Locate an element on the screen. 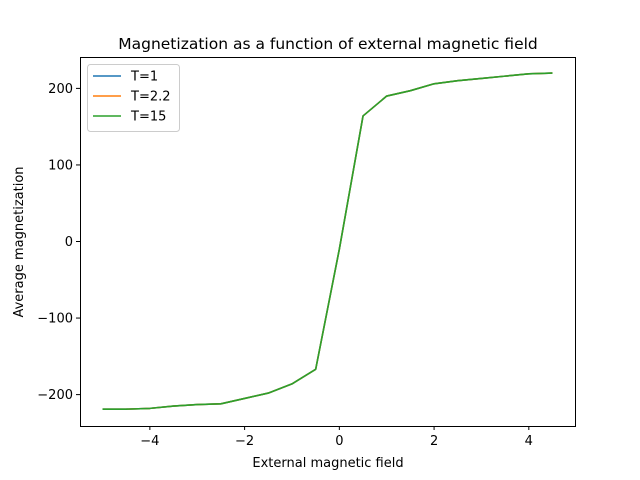 This screenshot has height=480, width=640. x-axis: −4 −2 0 2 4 is located at coordinates (336, 437).